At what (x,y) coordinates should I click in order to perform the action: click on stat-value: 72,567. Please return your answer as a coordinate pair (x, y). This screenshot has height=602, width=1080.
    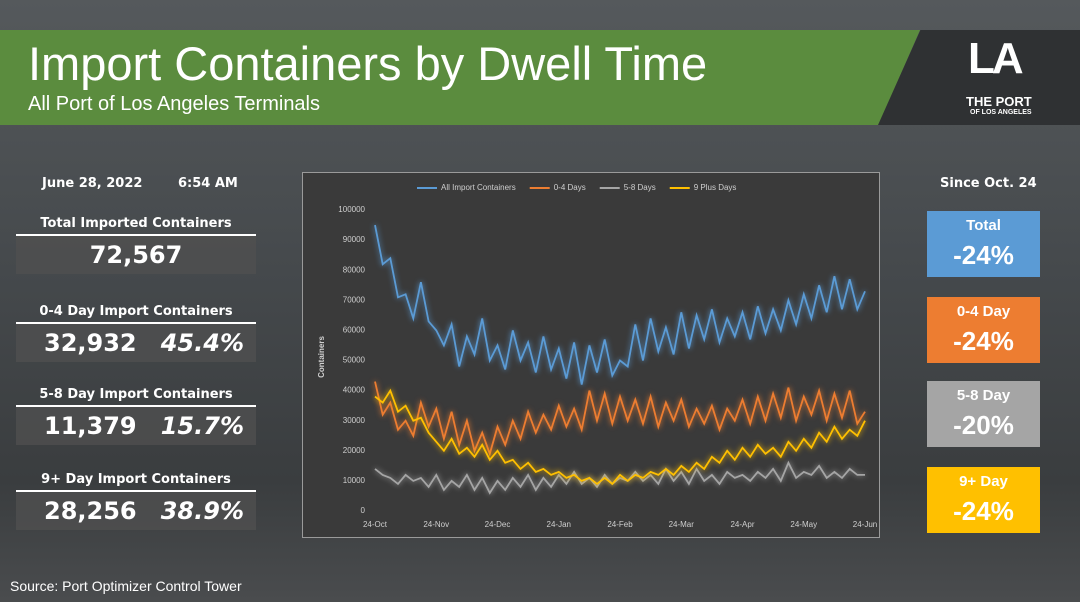
    Looking at the image, I should click on (136, 255).